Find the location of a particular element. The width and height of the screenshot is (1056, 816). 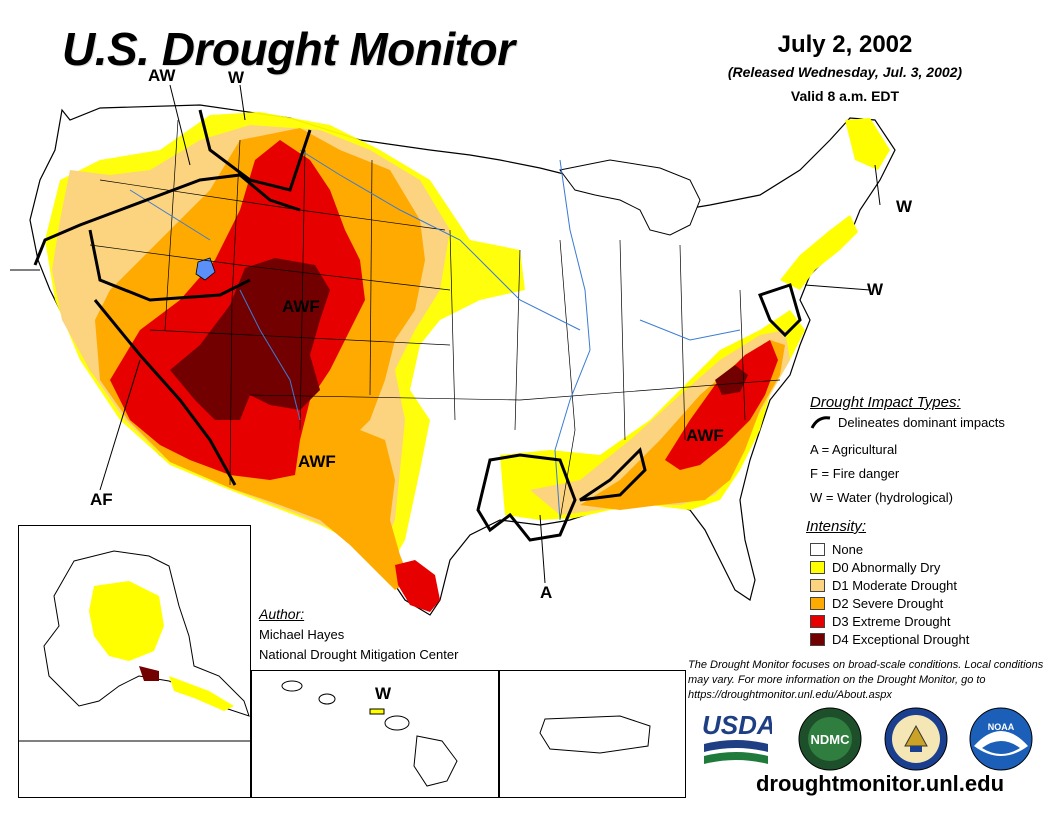

intensity-heading: Intensity: is located at coordinates (836, 526).